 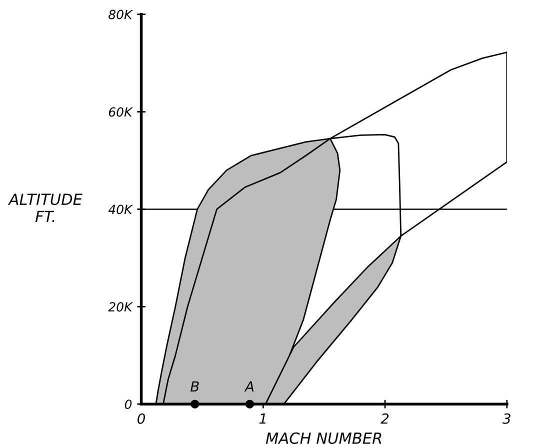 What do you see at coordinates (506, 418) in the screenshot?
I see `x-tick-label: 3` at bounding box center [506, 418].